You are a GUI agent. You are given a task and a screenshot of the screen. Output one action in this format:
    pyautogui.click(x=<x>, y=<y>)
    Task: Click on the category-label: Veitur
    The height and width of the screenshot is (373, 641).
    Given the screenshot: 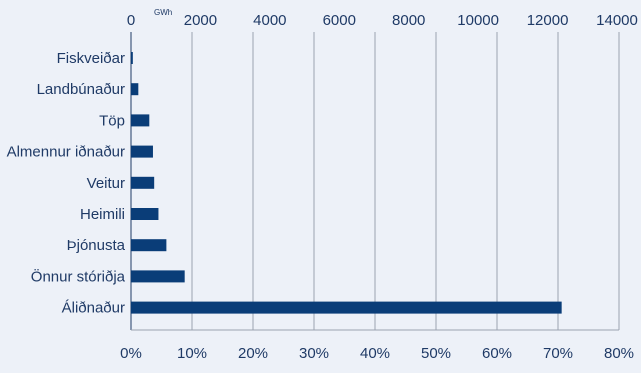 What is the action you would take?
    pyautogui.click(x=106, y=183)
    